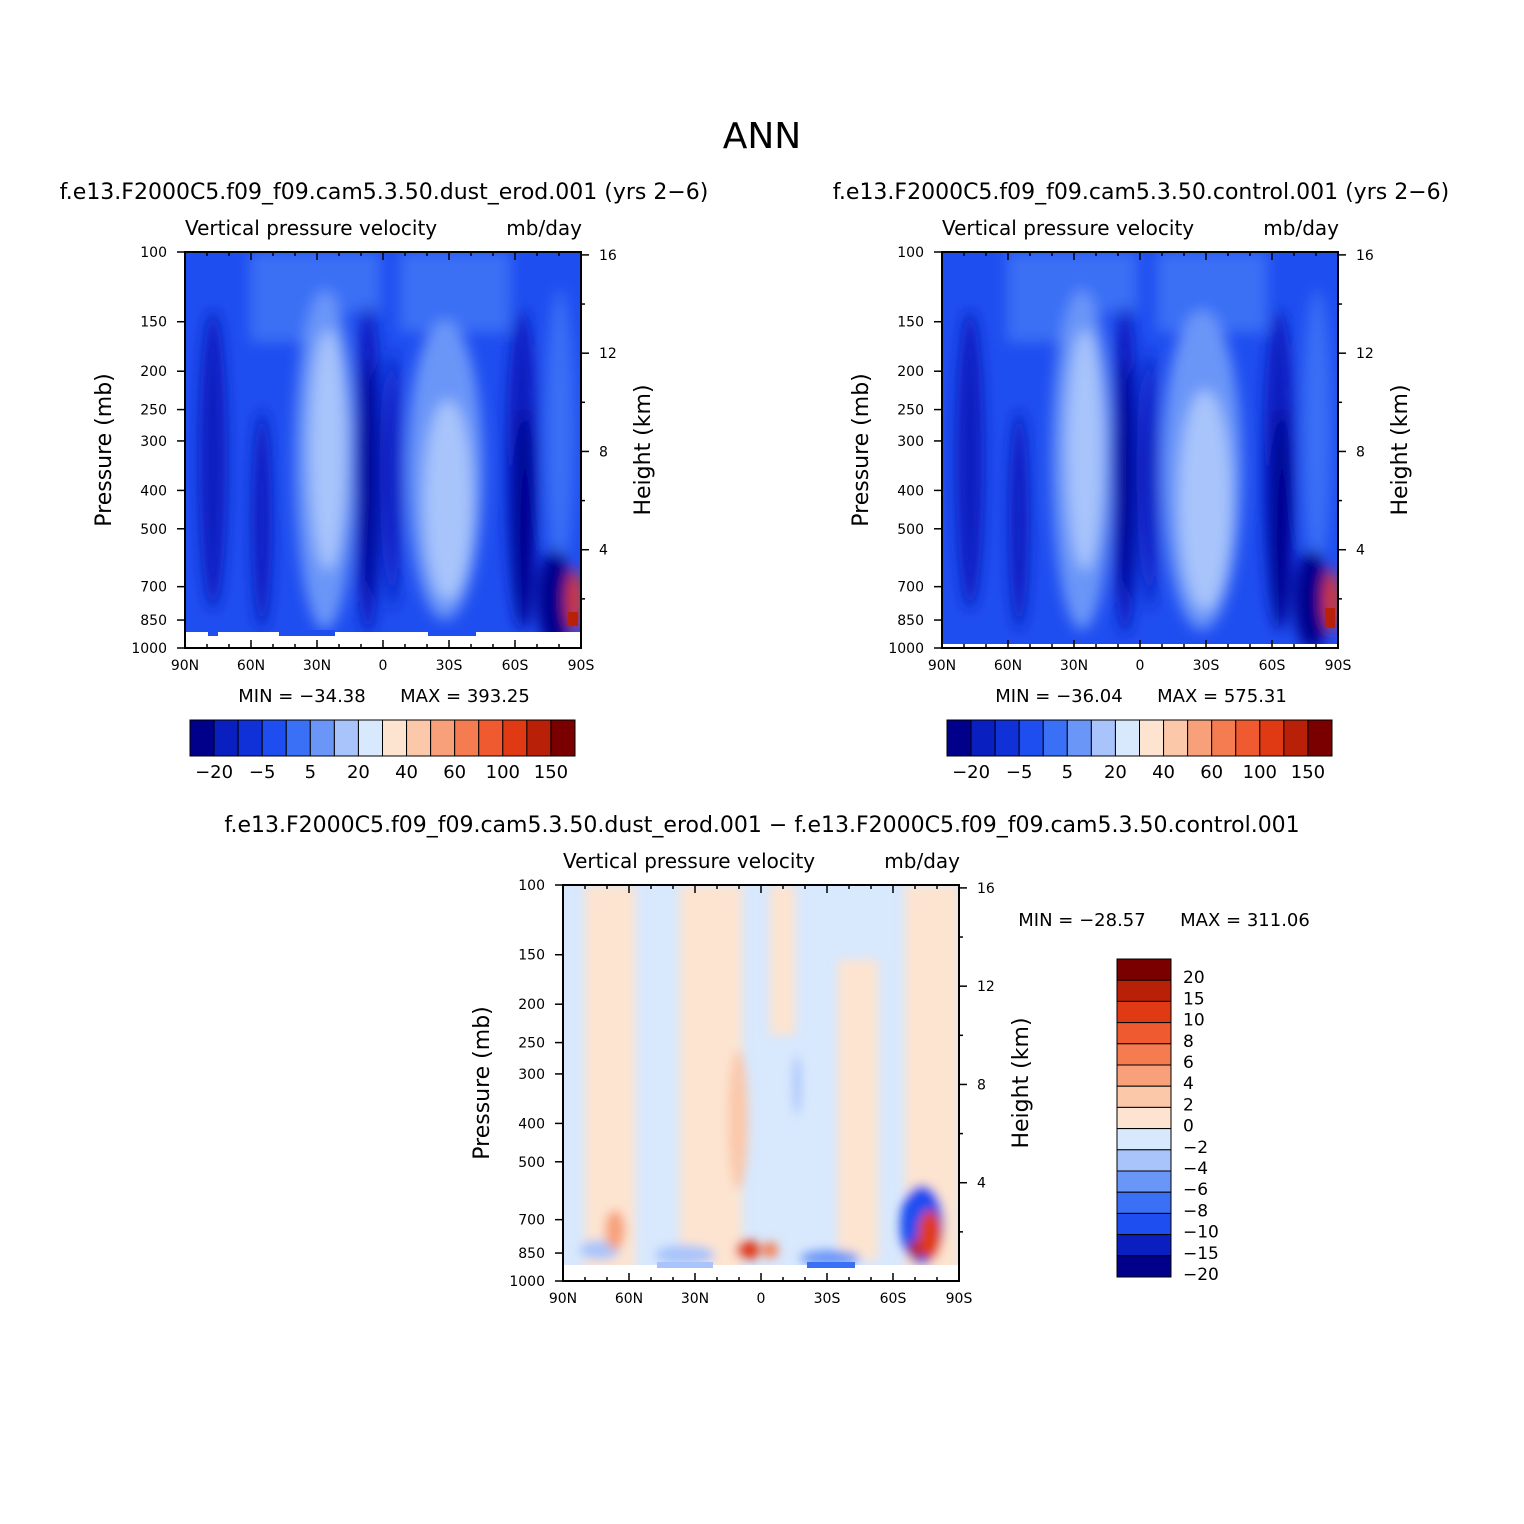  Describe the element at coordinates (1194, 1021) in the screenshot. I see `colorbar-label: 10` at that location.